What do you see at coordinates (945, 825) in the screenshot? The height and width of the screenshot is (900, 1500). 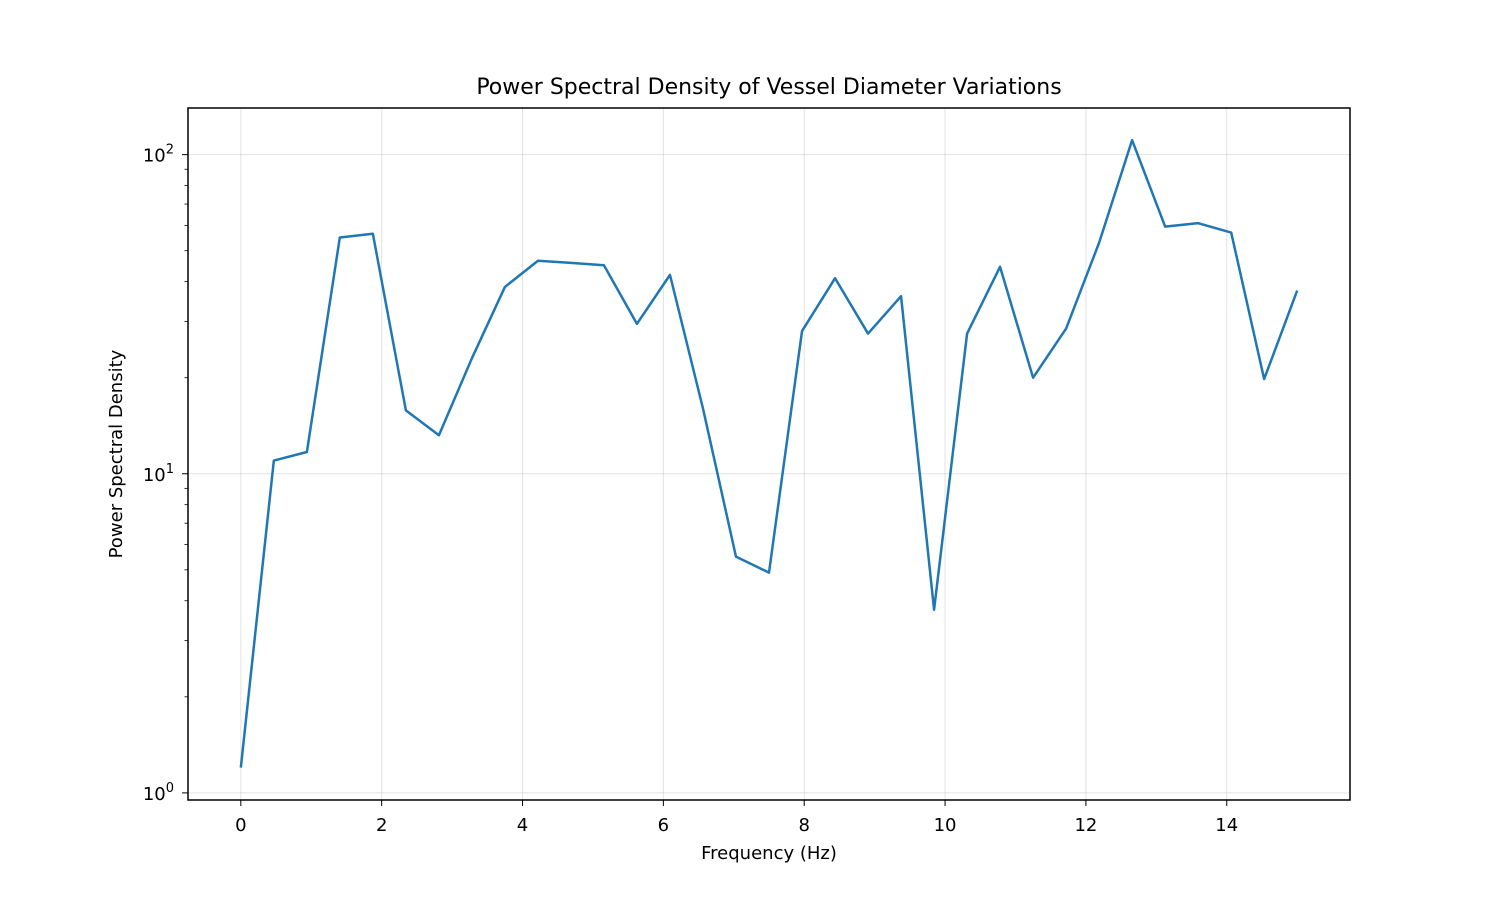 I see `x-tick-label: 10` at bounding box center [945, 825].